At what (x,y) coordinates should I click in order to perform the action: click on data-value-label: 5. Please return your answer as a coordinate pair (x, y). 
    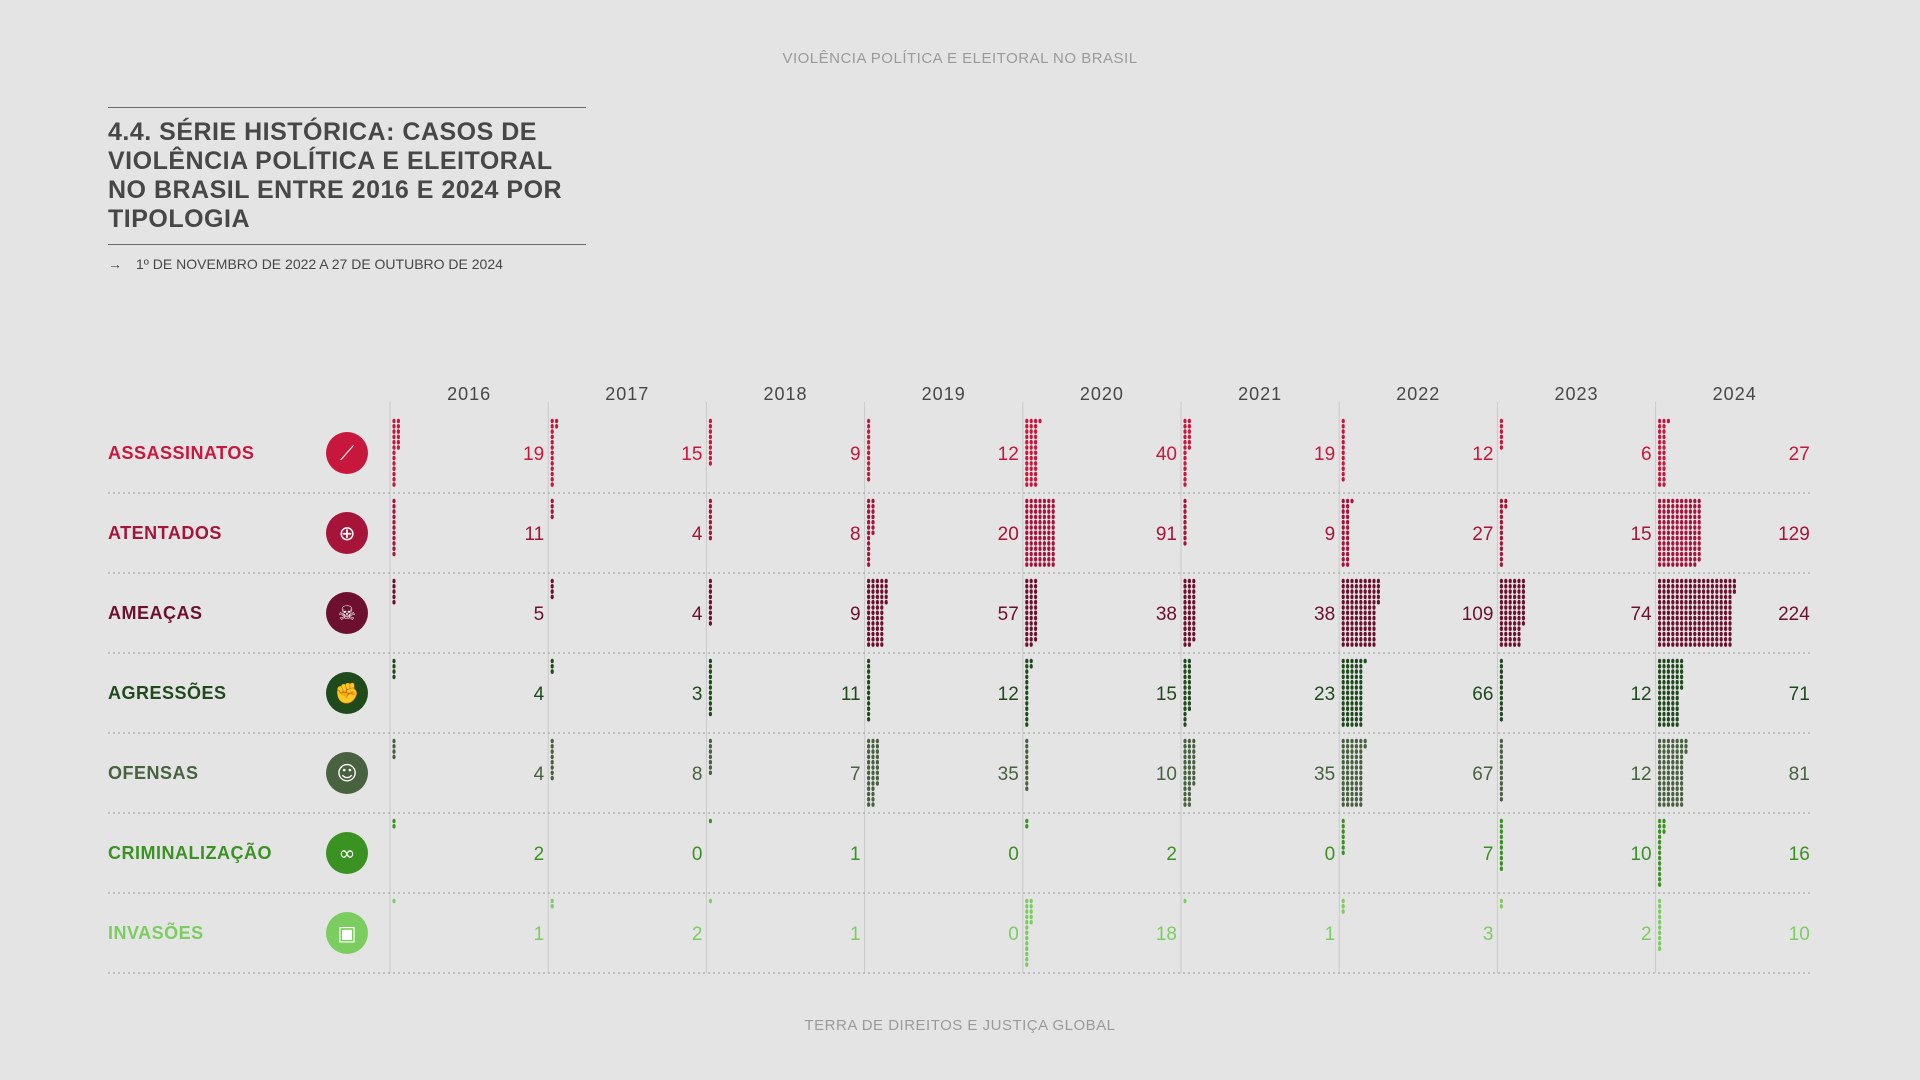
    Looking at the image, I should click on (539, 614).